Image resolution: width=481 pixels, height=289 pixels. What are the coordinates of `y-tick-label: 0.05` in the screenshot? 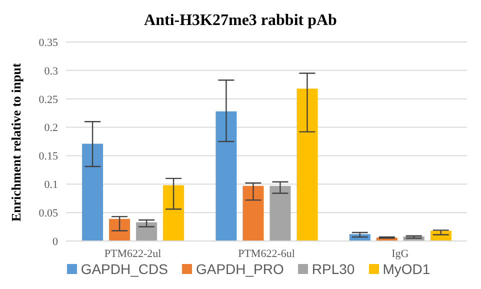 It's located at (48, 213).